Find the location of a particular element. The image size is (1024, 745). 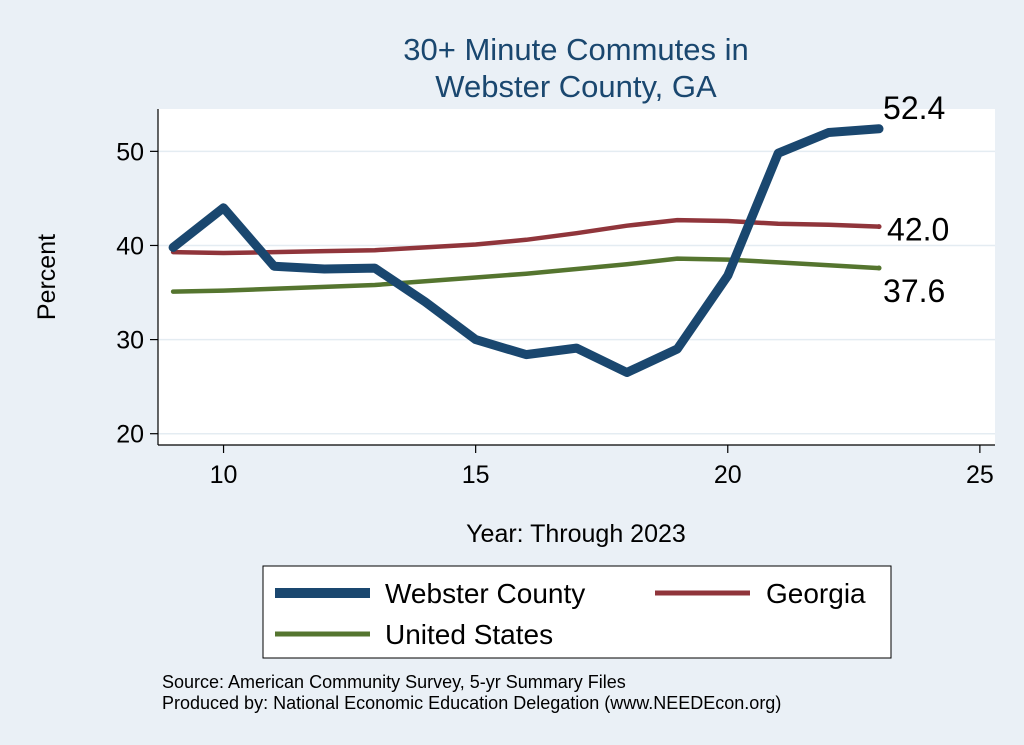

legend: Webster County Georgia United States is located at coordinates (577, 612).